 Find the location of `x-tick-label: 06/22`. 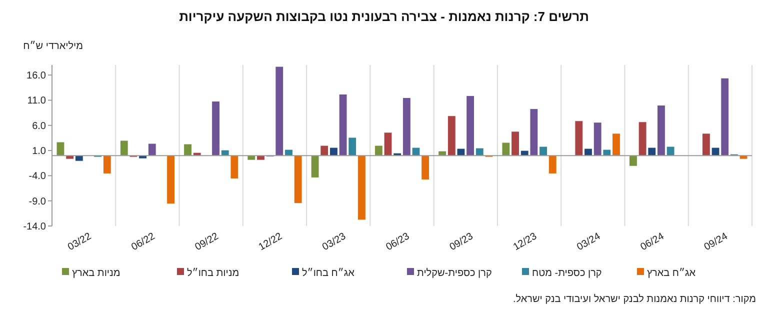

x-tick-label: 06/22 is located at coordinates (144, 242).